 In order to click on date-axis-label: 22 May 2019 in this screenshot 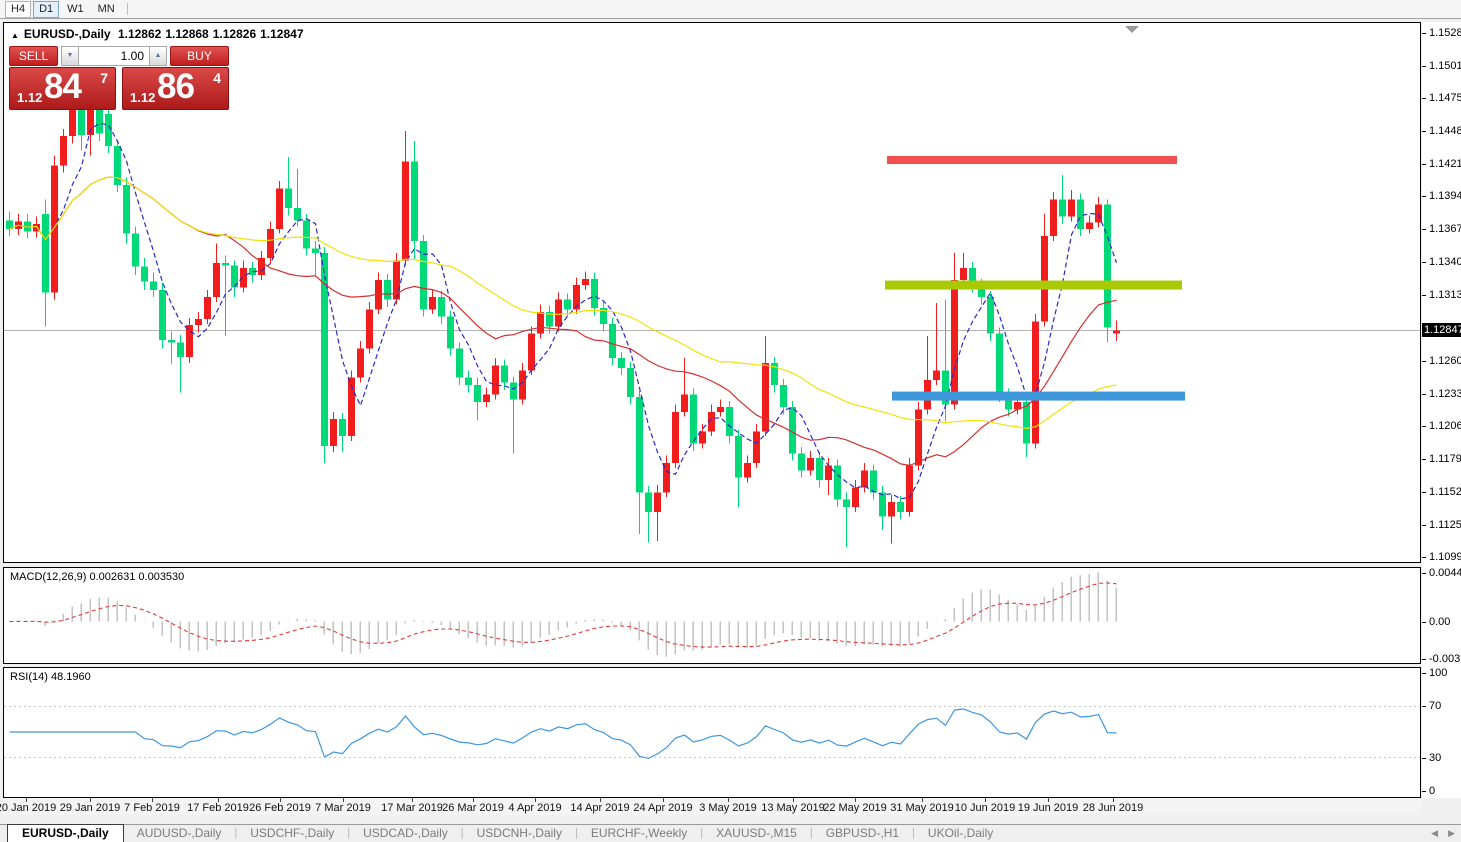, I will do `click(855, 808)`.